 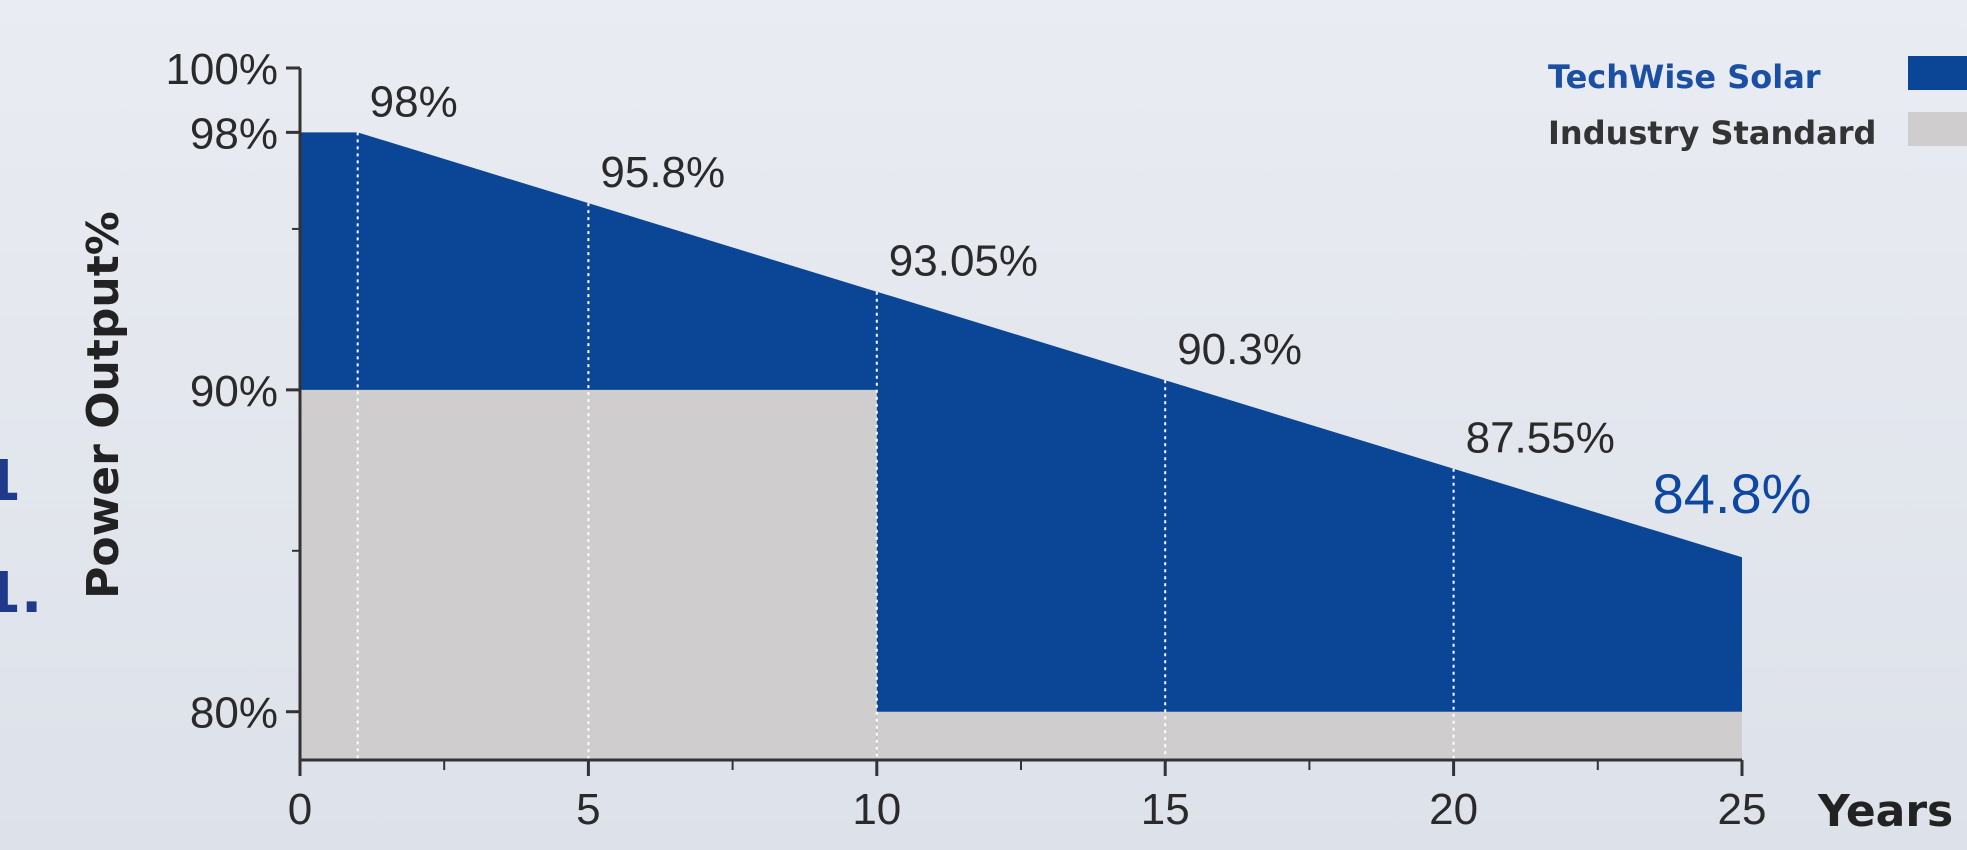 What do you see at coordinates (103, 405) in the screenshot?
I see `y-axis-title: Power Output%` at bounding box center [103, 405].